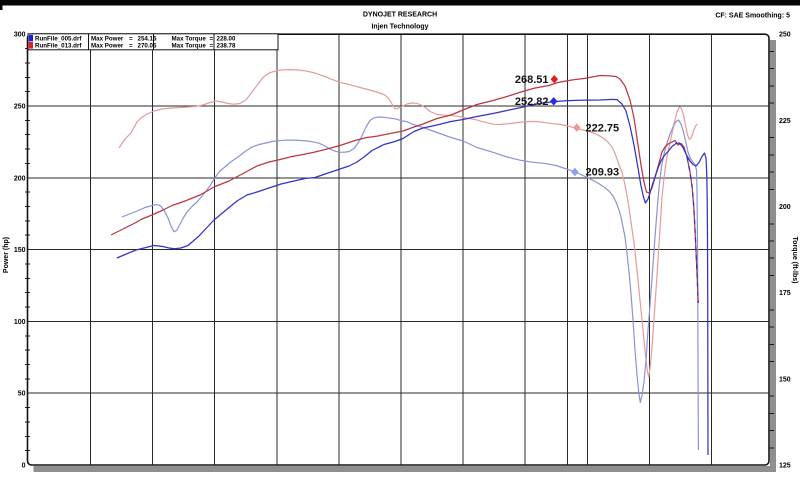 This screenshot has height=477, width=800. Describe the element at coordinates (794, 260) in the screenshot. I see `svg-text: Torque (ft-lbs)` at that location.